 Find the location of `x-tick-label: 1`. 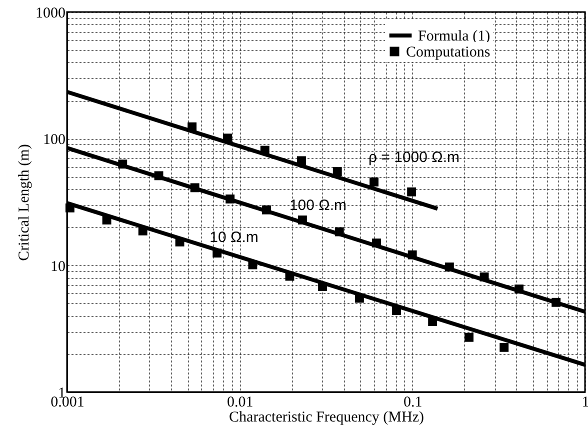

x-tick-label: 1 is located at coordinates (585, 402).